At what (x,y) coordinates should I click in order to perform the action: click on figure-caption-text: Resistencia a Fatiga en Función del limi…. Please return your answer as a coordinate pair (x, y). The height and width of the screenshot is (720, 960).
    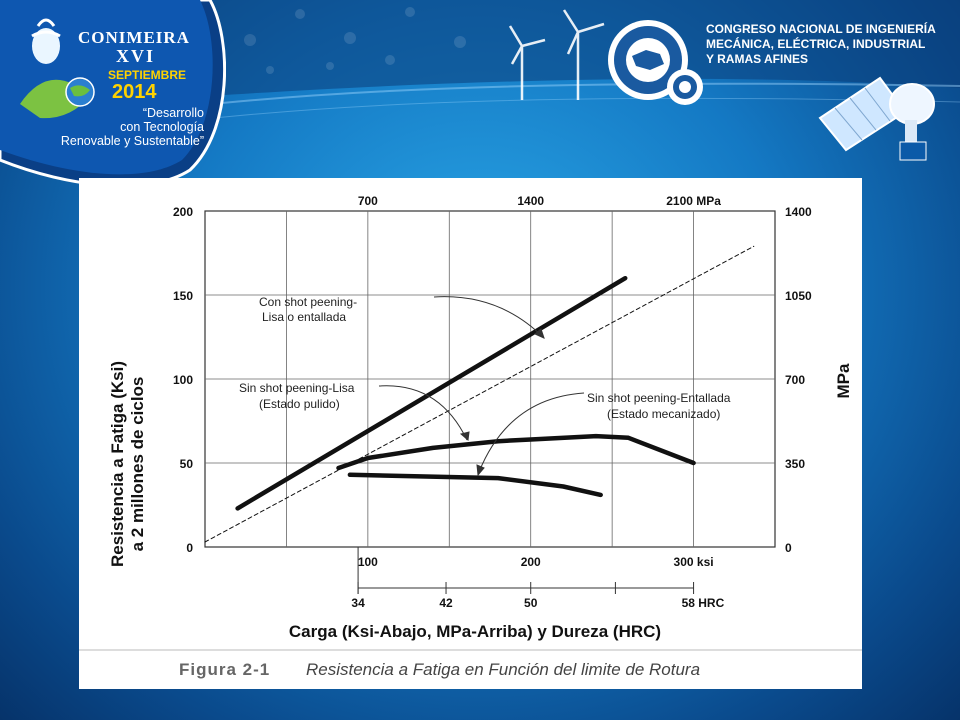
    Looking at the image, I should click on (503, 669).